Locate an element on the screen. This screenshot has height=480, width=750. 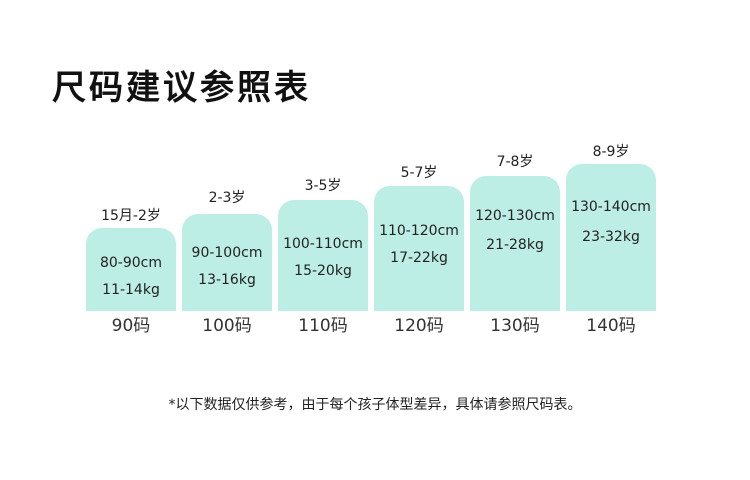
size-column-90: 15月-2岁 80-90cm 11-14kg 90码 is located at coordinates (131, 240).